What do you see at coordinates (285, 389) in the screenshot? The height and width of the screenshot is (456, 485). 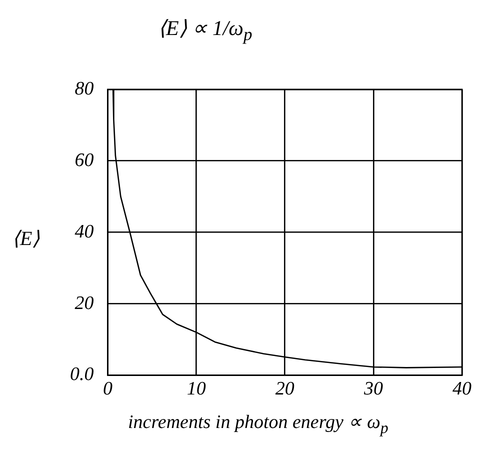 I see `x-tick-label: 20` at bounding box center [285, 389].